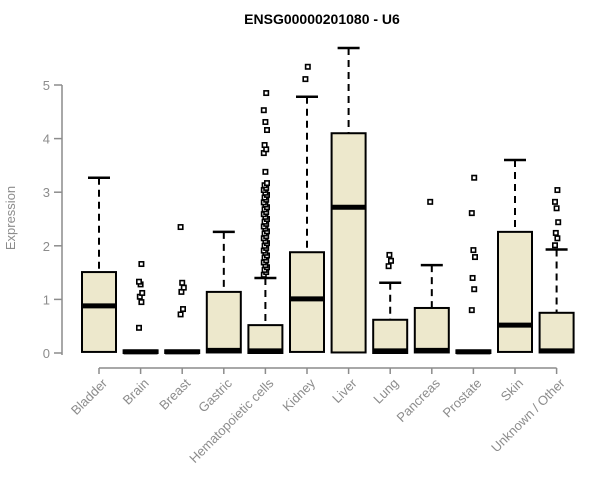 The image size is (600, 500). What do you see at coordinates (515, 291) in the screenshot?
I see `box-skin` at bounding box center [515, 291].